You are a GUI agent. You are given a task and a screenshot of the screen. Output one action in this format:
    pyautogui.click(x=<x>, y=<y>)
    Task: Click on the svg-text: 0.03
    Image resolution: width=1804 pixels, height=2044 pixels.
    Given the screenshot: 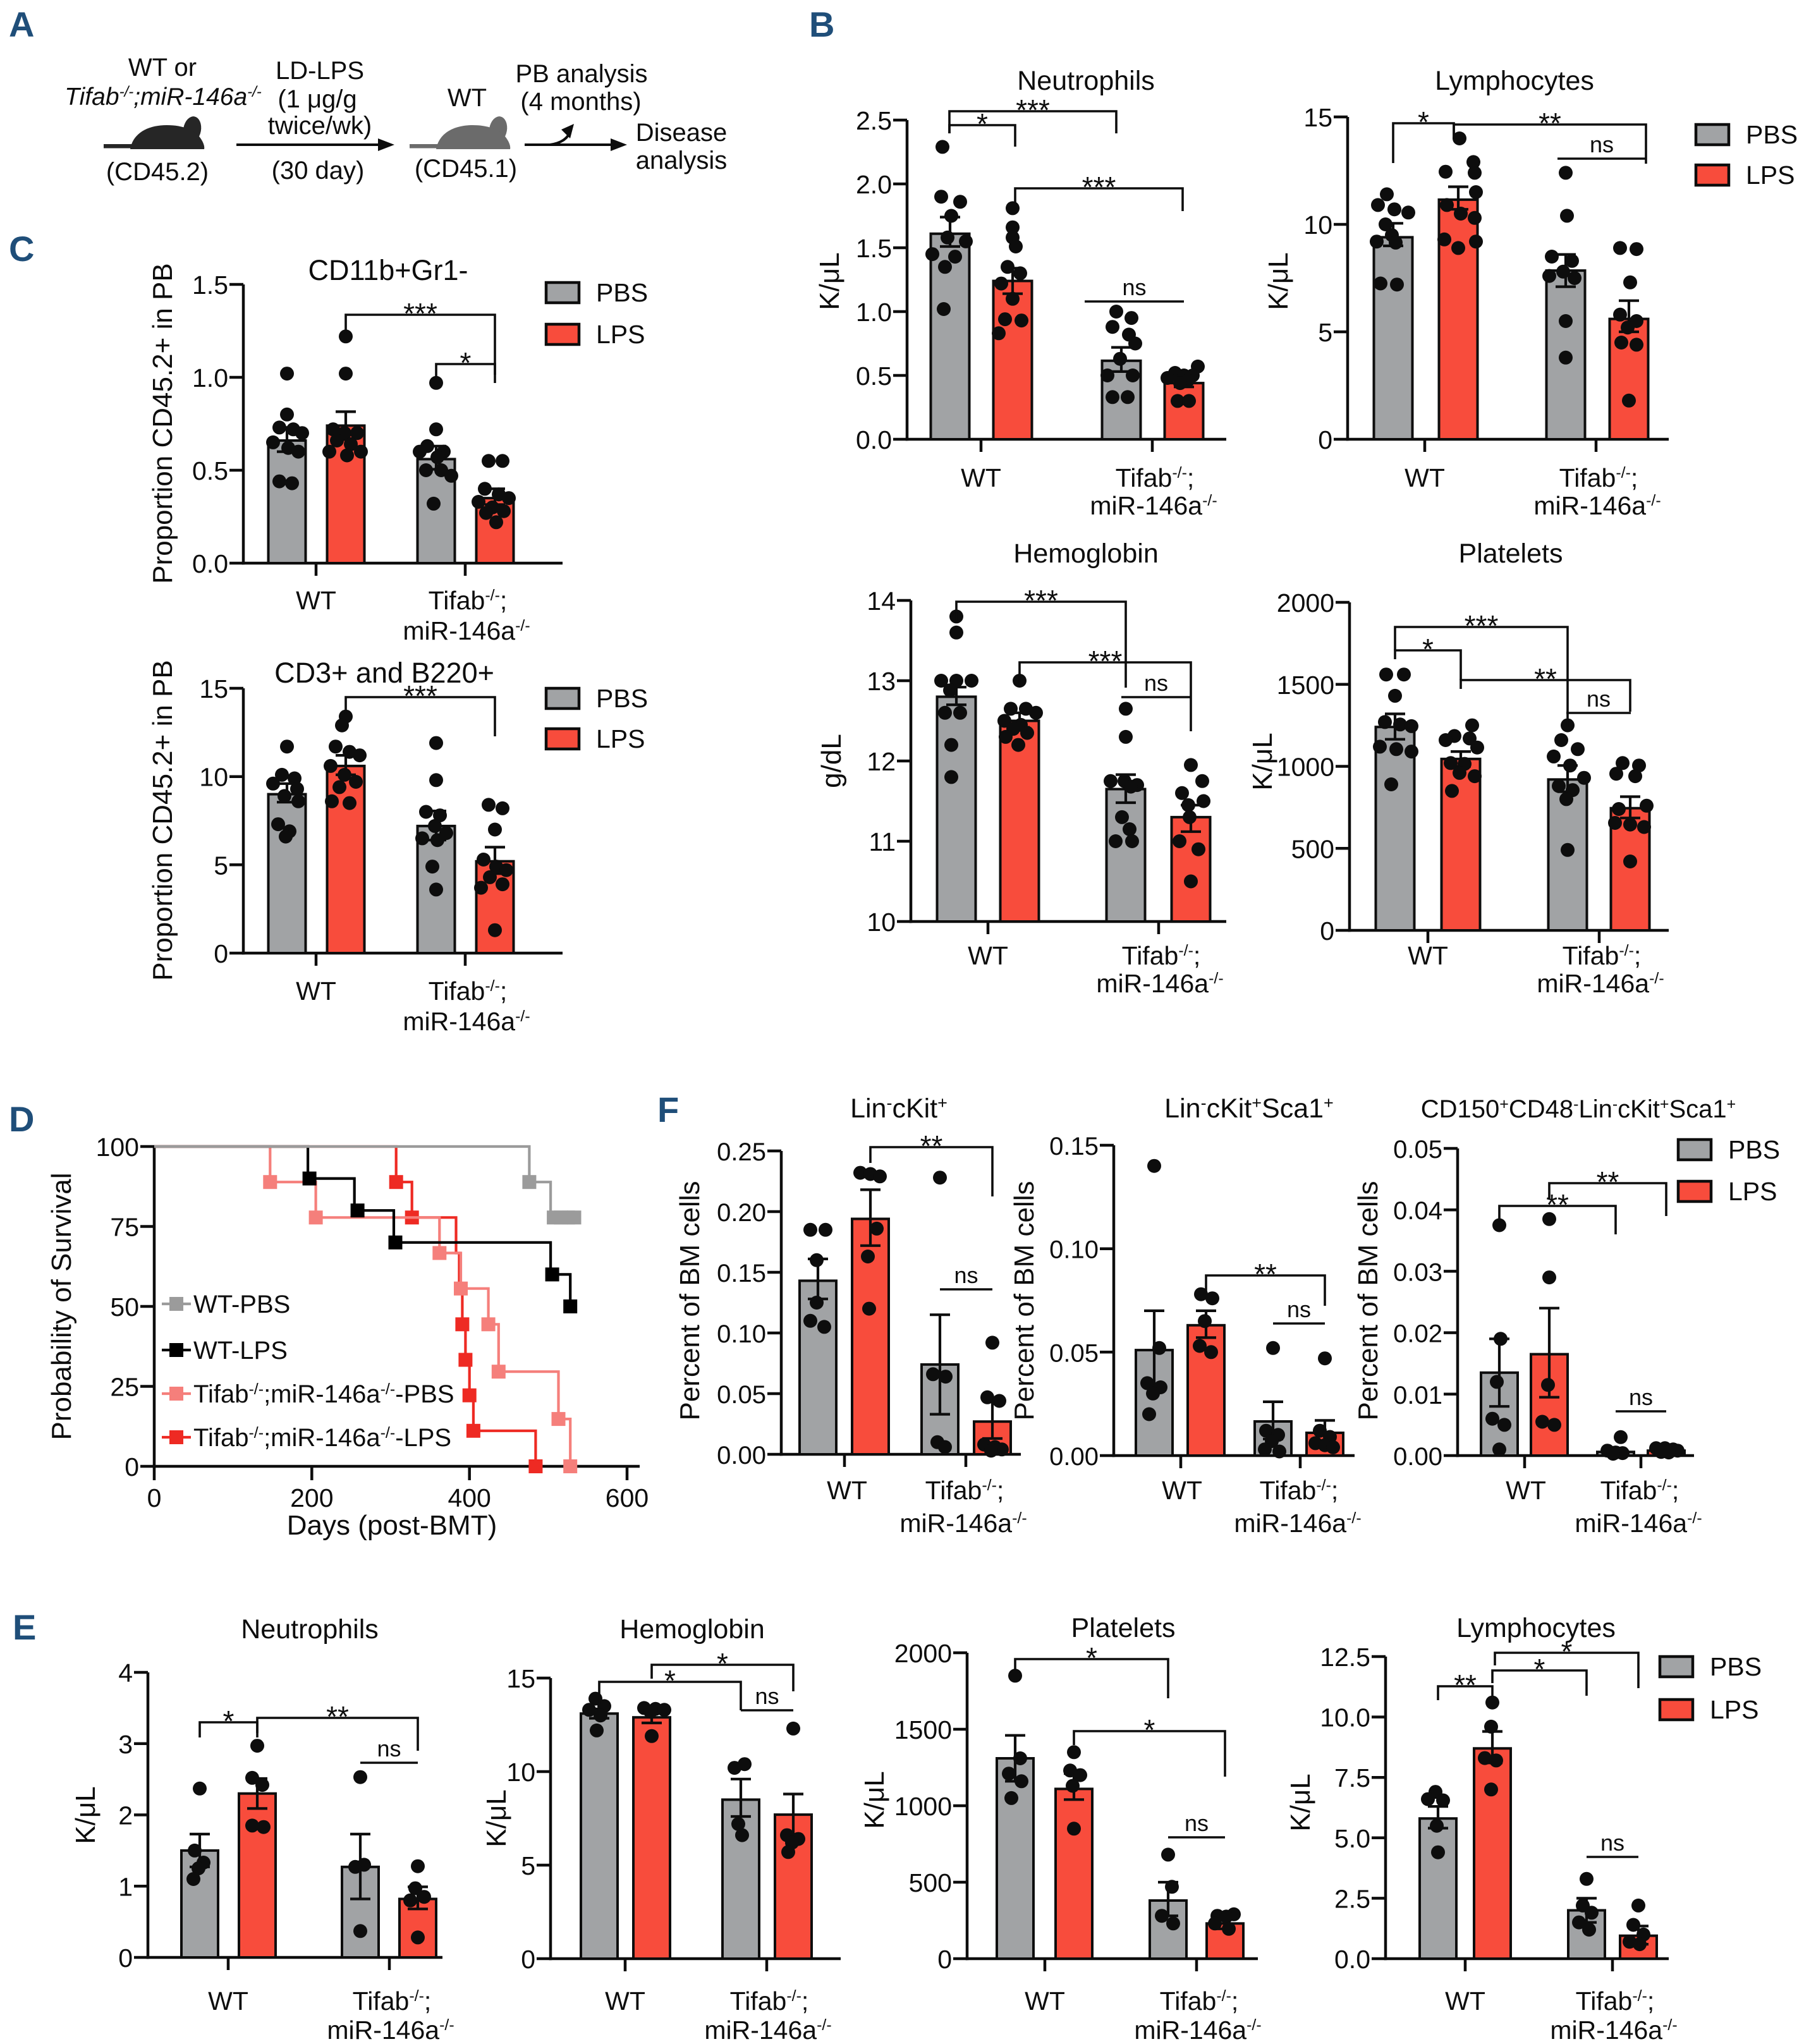 What is the action you would take?
    pyautogui.click(x=1417, y=1272)
    